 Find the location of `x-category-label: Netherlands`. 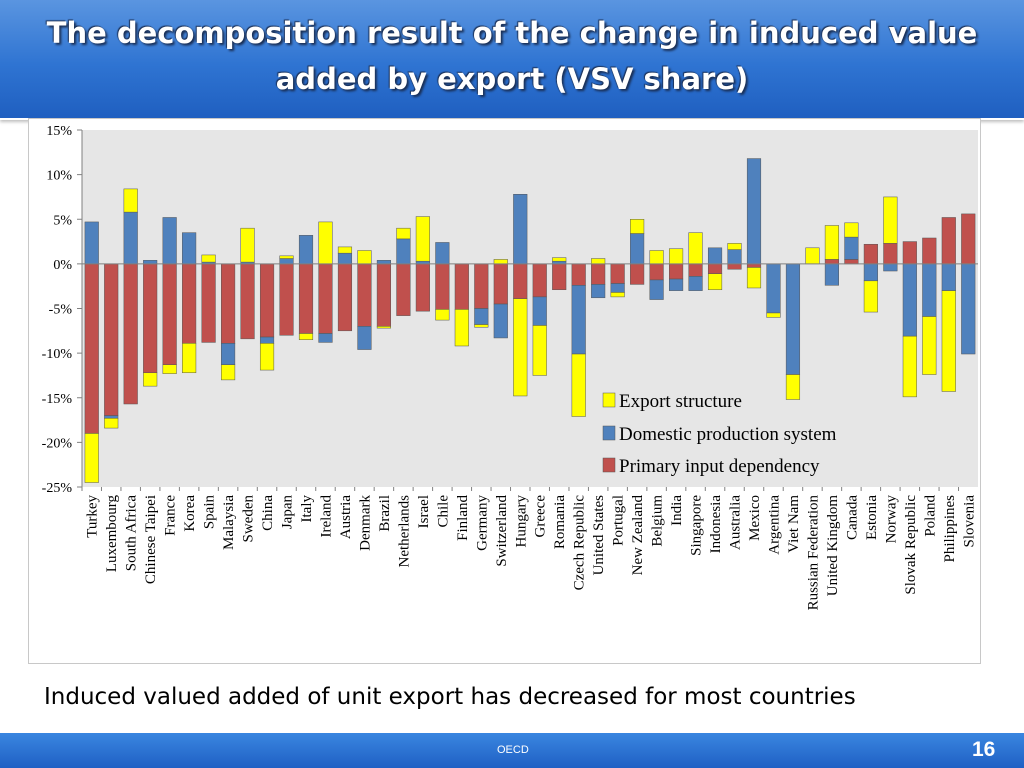

x-category-label: Netherlands is located at coordinates (404, 531).